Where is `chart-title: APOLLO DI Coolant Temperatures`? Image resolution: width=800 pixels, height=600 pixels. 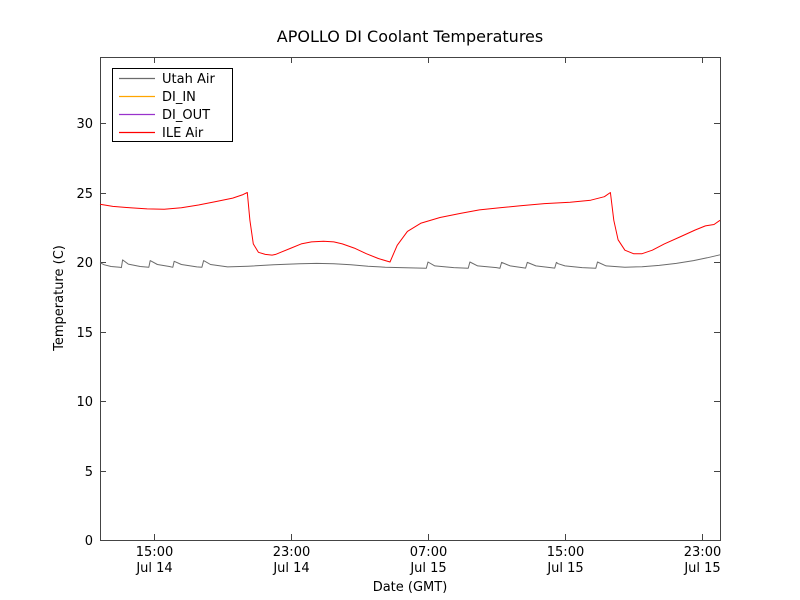
chart-title: APOLLO DI Coolant Temperatures is located at coordinates (410, 36).